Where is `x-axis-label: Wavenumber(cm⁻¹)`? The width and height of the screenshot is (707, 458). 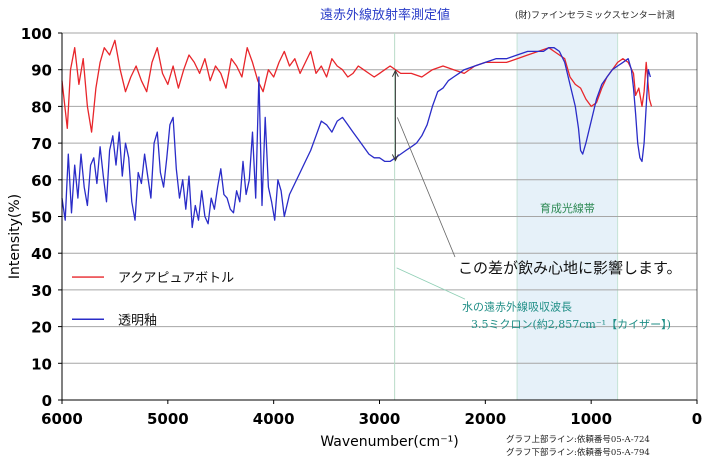 x-axis-label: Wavenumber(cm⁻¹) is located at coordinates (389, 442).